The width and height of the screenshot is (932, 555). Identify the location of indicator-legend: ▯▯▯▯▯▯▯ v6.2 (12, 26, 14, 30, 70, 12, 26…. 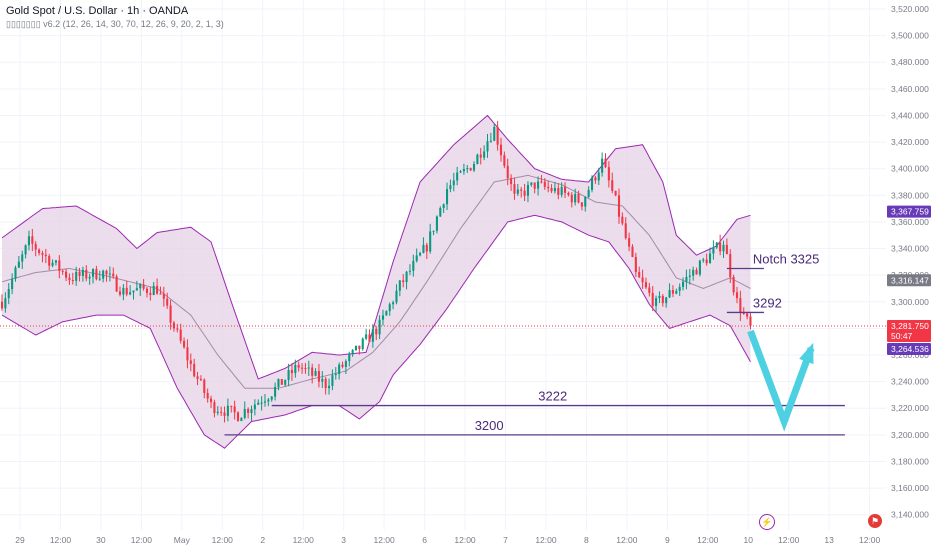
(115, 24).